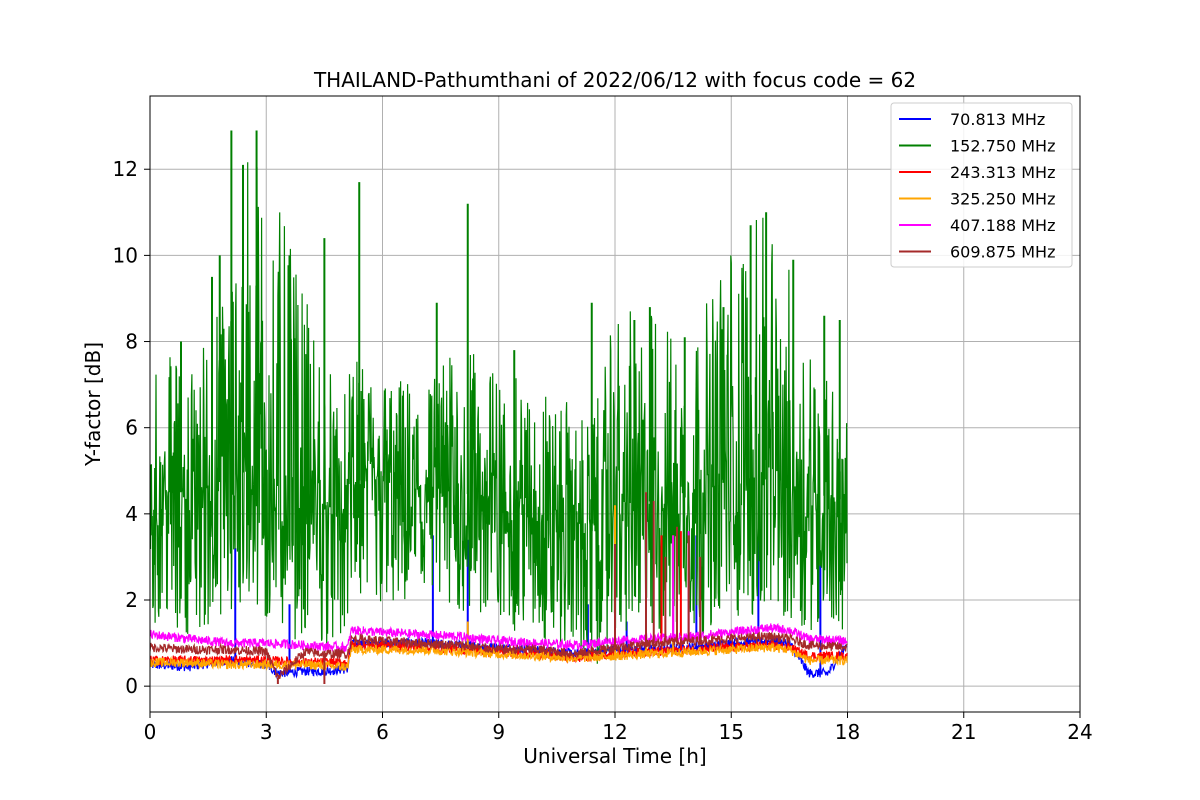  What do you see at coordinates (614, 732) in the screenshot?
I see `x-tick-label: 12` at bounding box center [614, 732].